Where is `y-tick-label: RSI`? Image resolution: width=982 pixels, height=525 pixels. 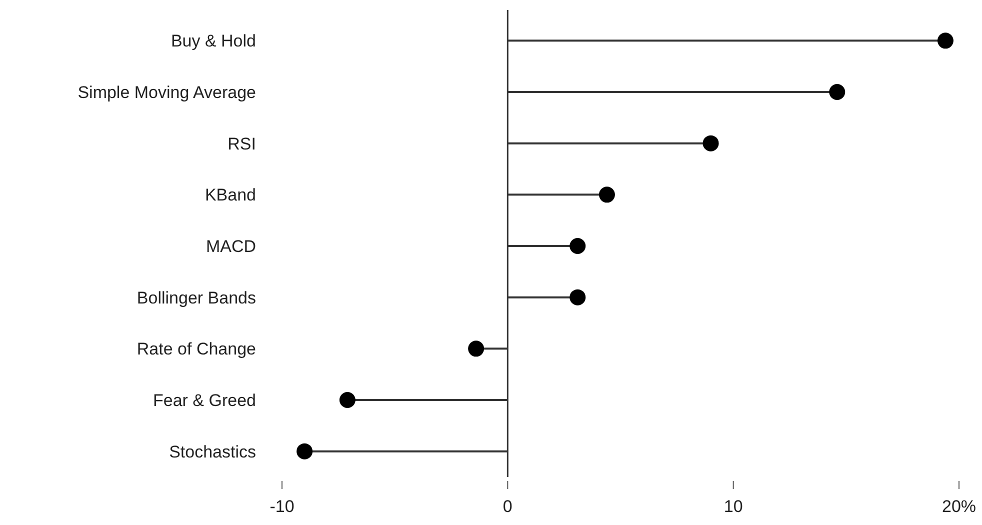
y-tick-label: RSI is located at coordinates (242, 144).